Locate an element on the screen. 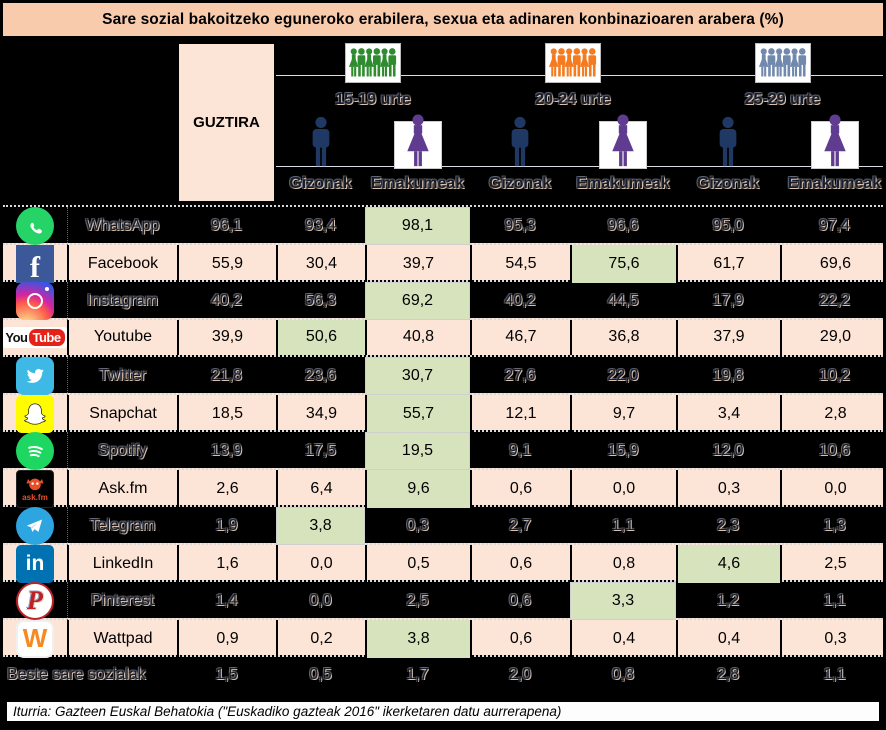  value-cell-guztira: 40,2 is located at coordinates (226, 300).